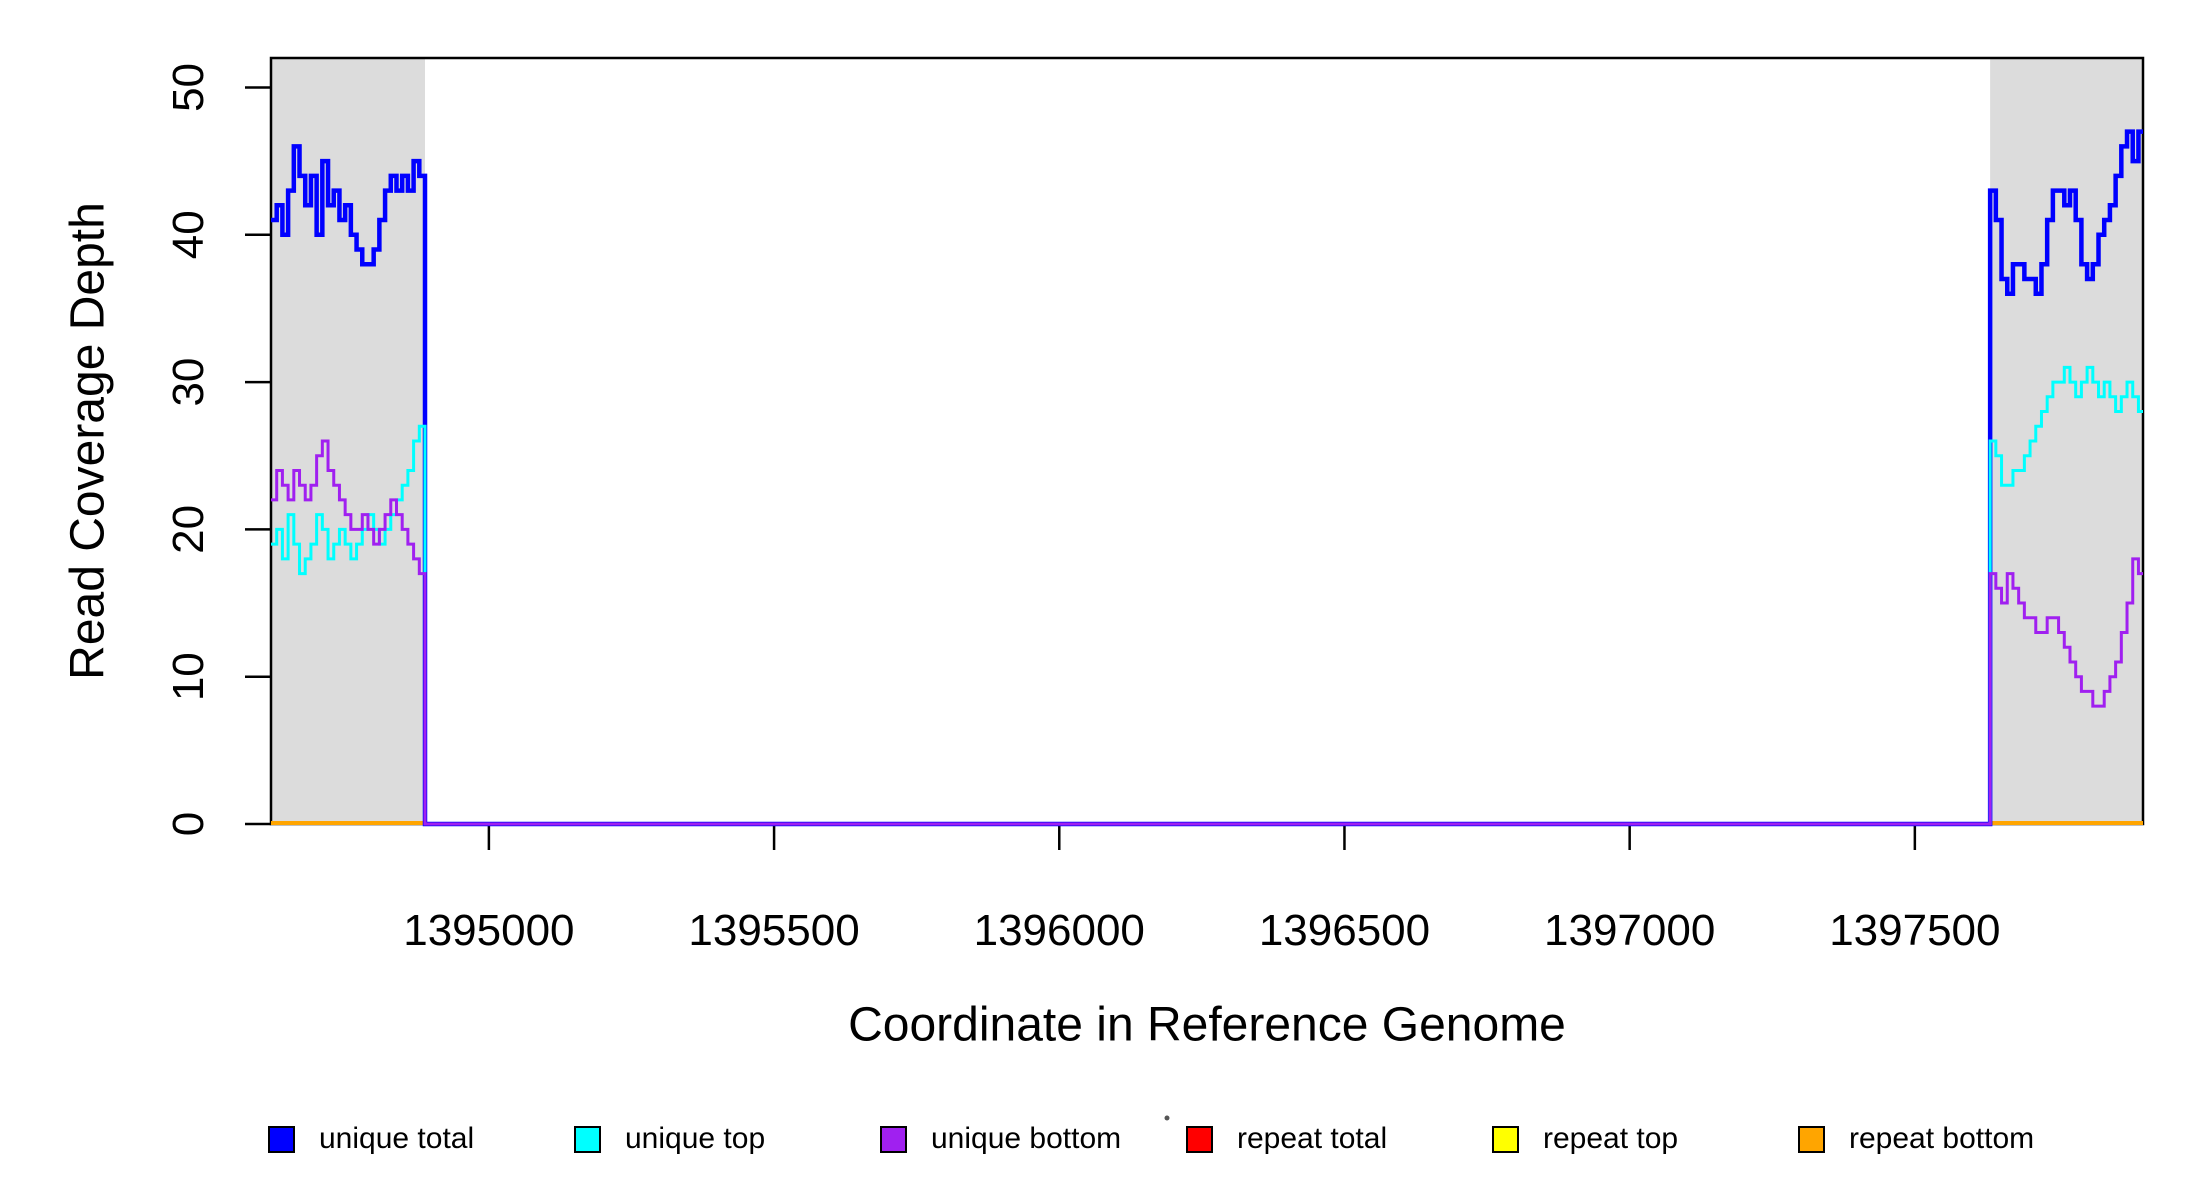  What do you see at coordinates (188, 382) in the screenshot?
I see `y-axis-tick-label: 30` at bounding box center [188, 382].